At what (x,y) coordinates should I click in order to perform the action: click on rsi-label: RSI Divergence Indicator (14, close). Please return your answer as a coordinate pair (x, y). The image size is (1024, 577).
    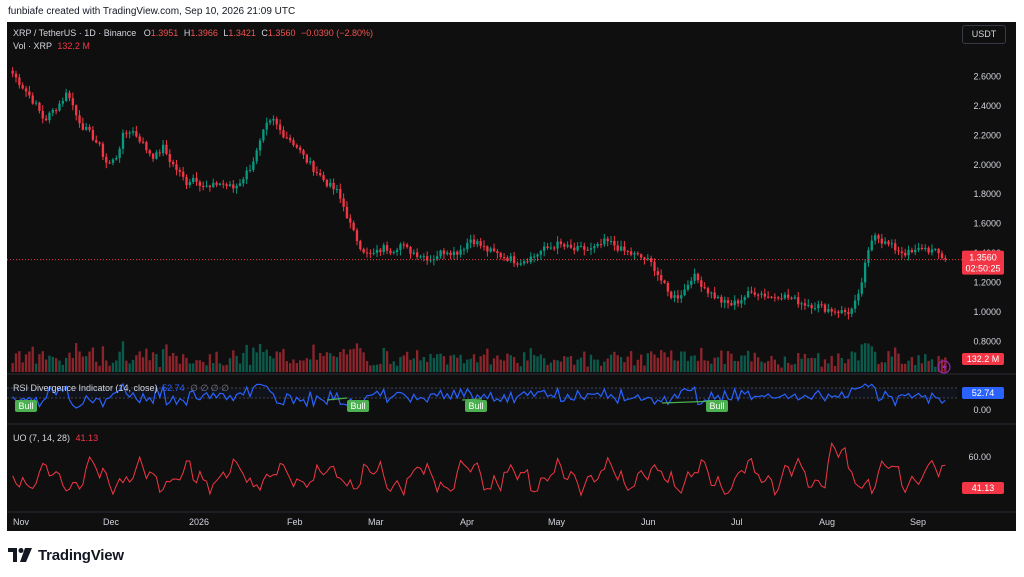
    Looking at the image, I should click on (85, 388).